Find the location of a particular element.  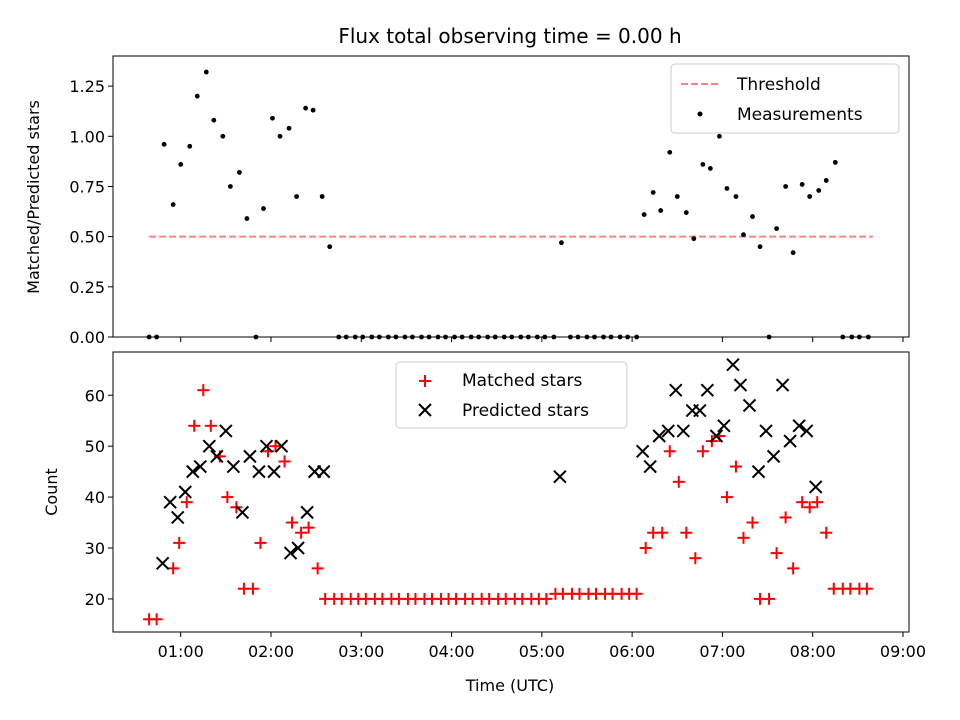

bottom-x-axis-label: Time (UTC) is located at coordinates (509, 685).